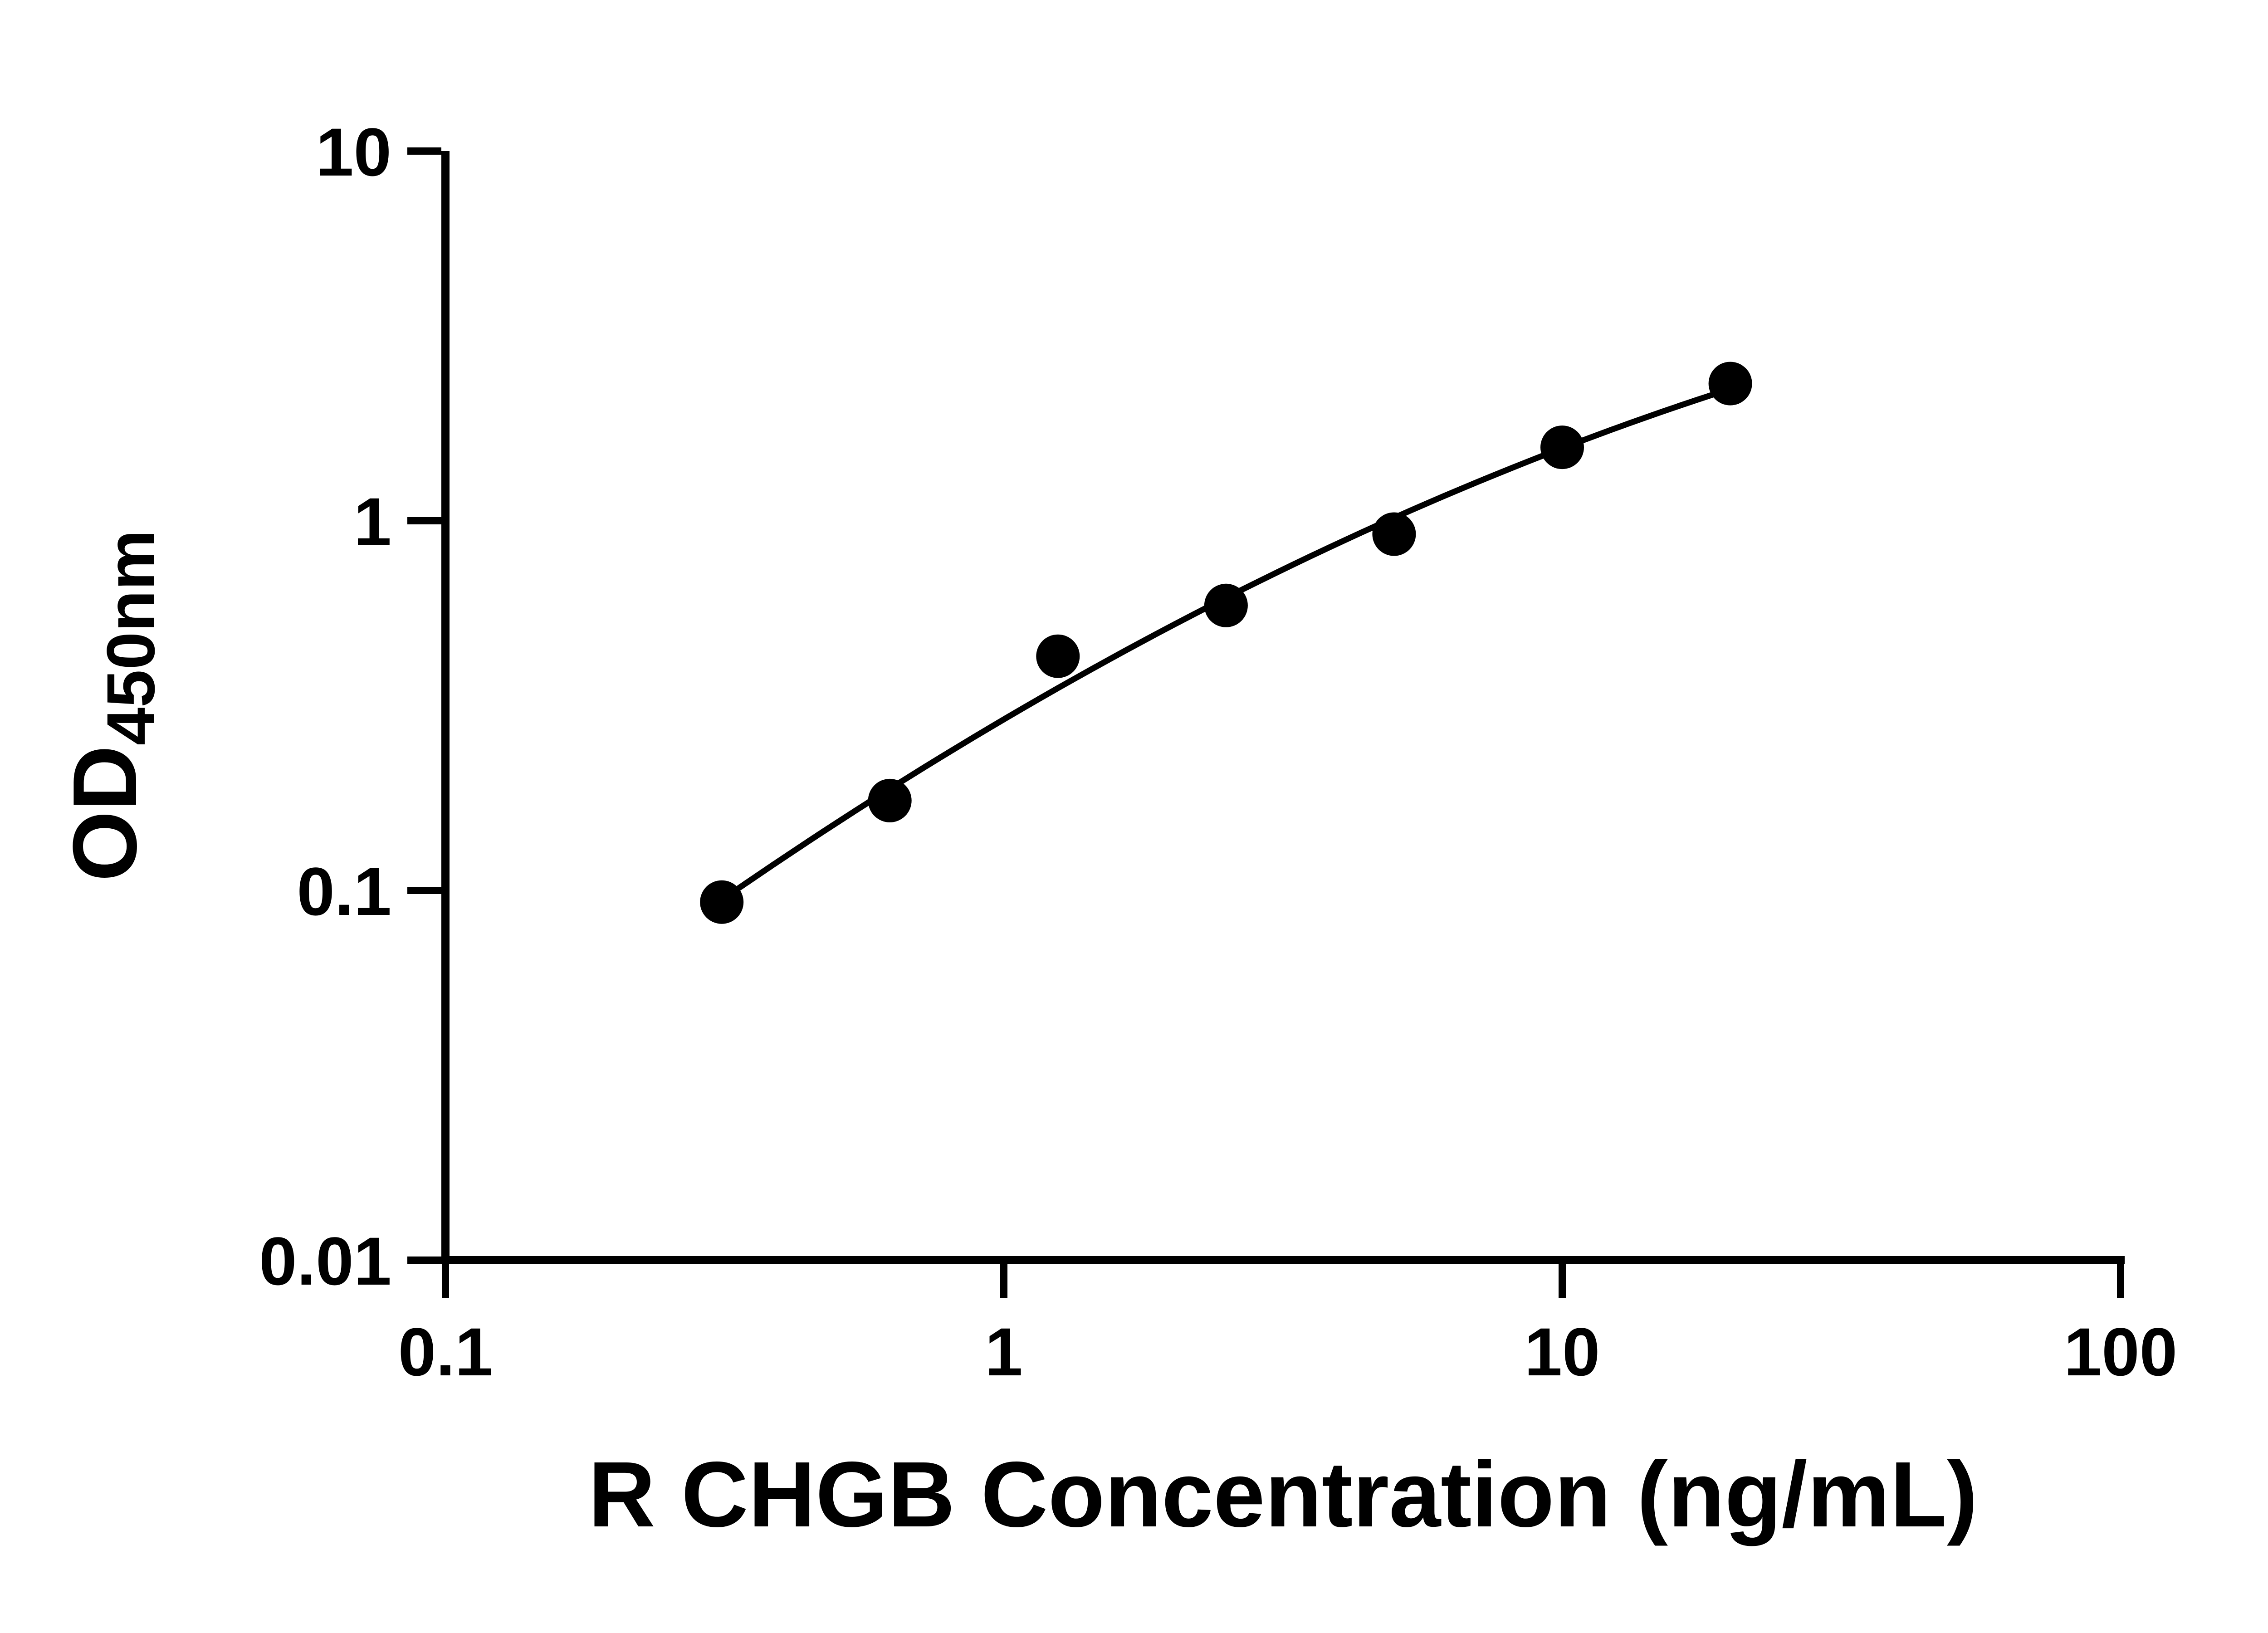  I want to click on y-tick-label: 0.01, so click(325, 1261).